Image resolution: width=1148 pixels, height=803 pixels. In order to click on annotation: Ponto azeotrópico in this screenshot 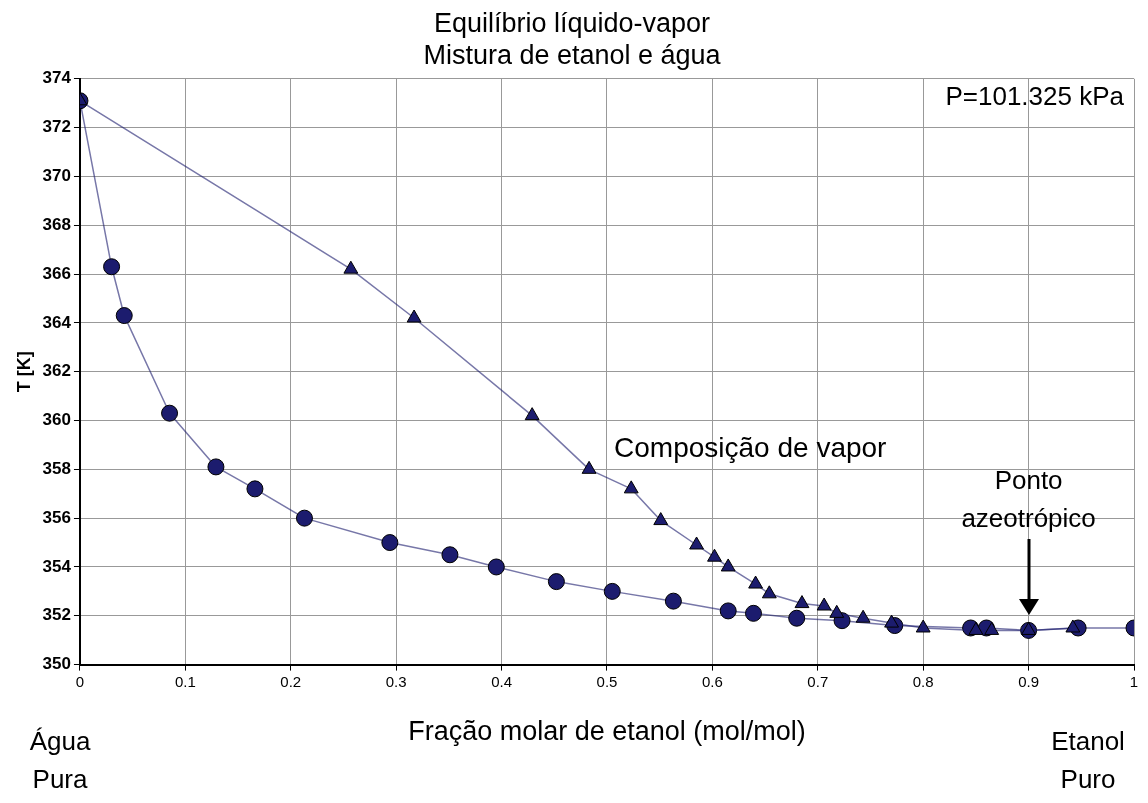, I will do `click(1028, 499)`.